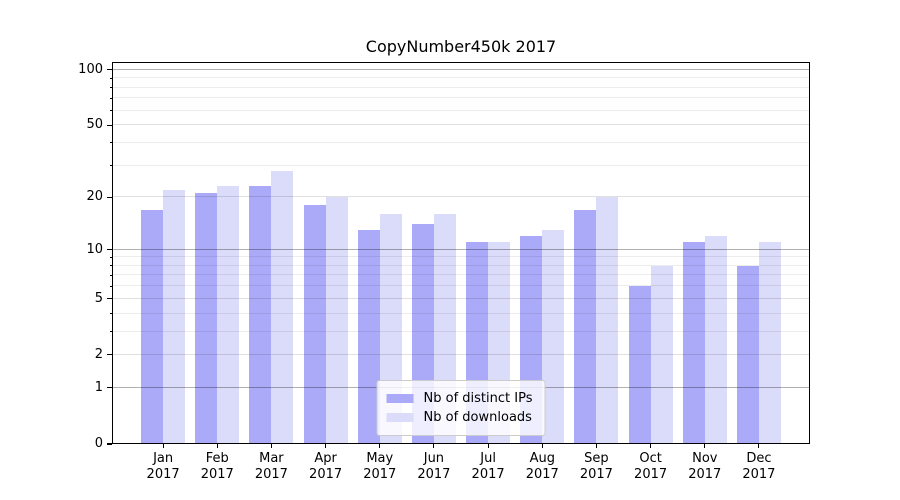 This screenshot has width=900, height=500. What do you see at coordinates (400, 417) in the screenshot?
I see `legend-swatch-downloads` at bounding box center [400, 417].